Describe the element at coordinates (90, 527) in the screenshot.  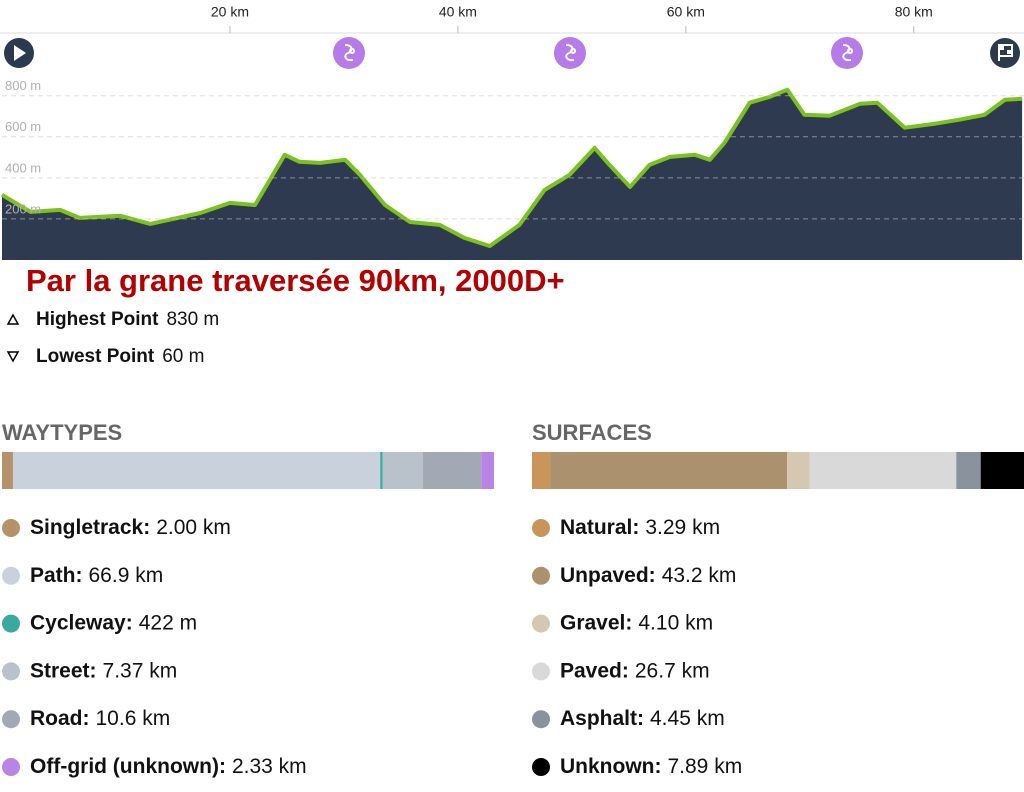
I see `legend-name: Singletrack:` at that location.